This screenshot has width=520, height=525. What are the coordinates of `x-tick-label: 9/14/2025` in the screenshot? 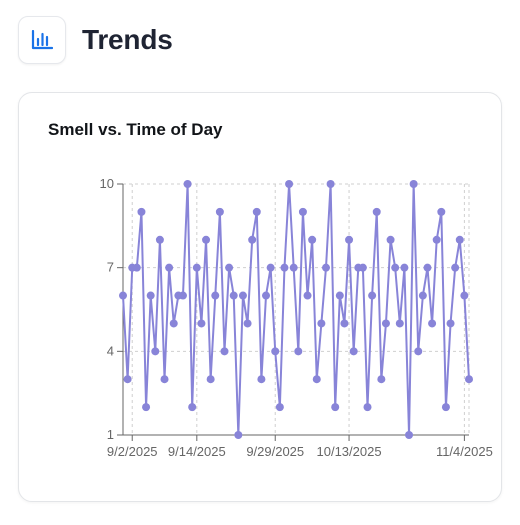 It's located at (197, 451).